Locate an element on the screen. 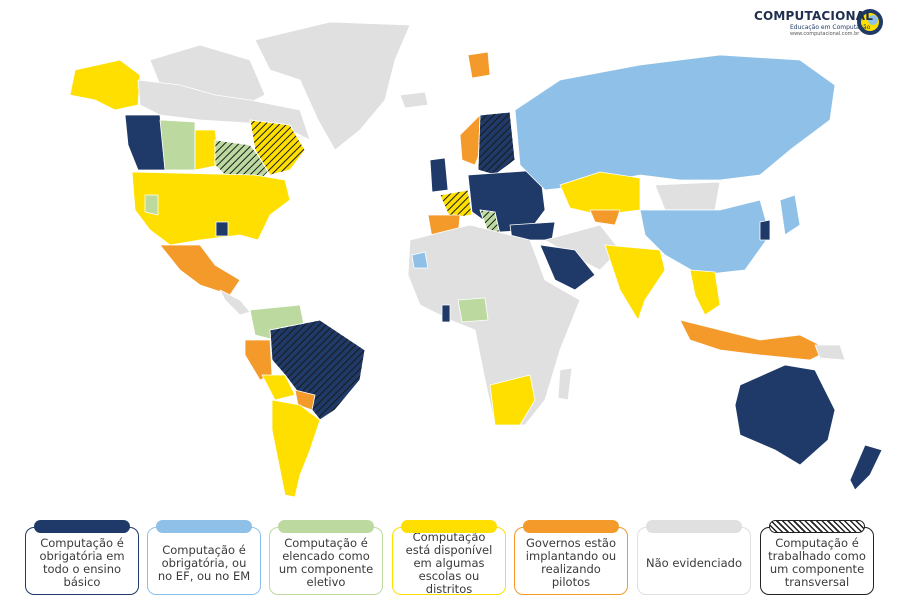  legend-item: Não evidenciado is located at coordinates (695, 558).